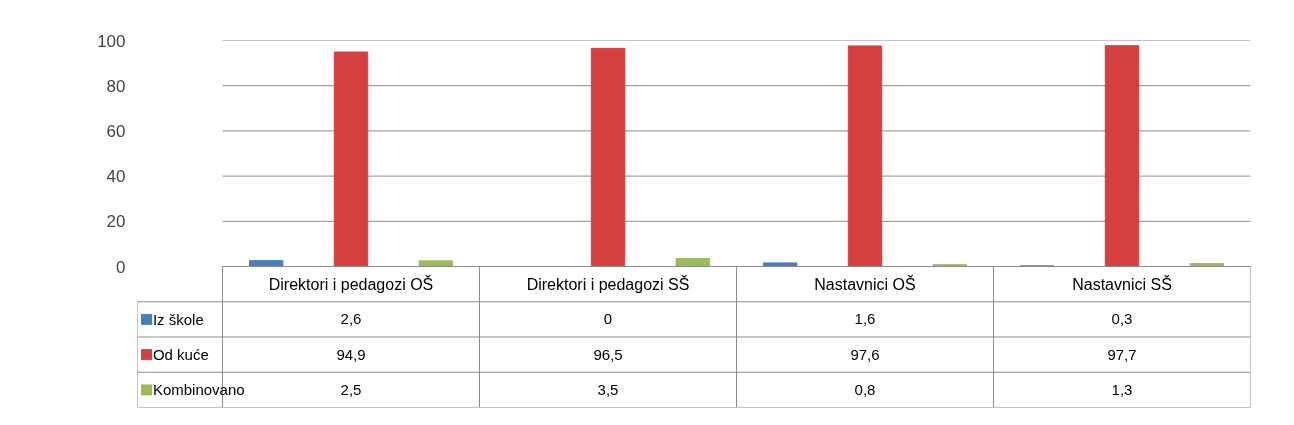 The image size is (1294, 425). What do you see at coordinates (116, 177) in the screenshot?
I see `y-tick-label: 40` at bounding box center [116, 177].